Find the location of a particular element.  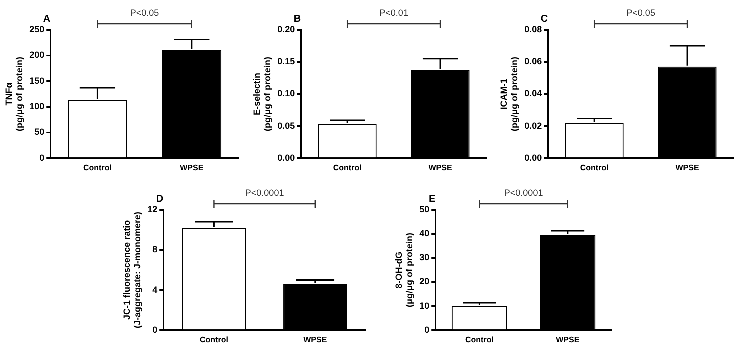

y-tick-label: 0.02 is located at coordinates (533, 125).